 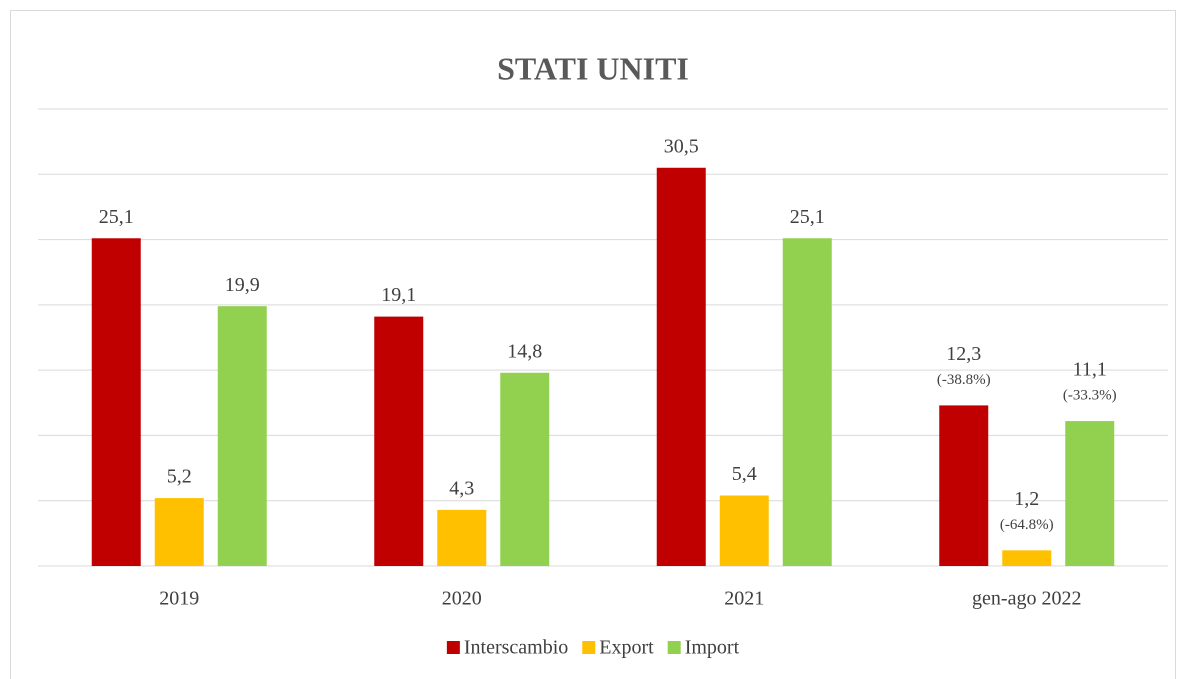 What do you see at coordinates (964, 380) in the screenshot?
I see `value-note: (-38.8%)` at bounding box center [964, 380].